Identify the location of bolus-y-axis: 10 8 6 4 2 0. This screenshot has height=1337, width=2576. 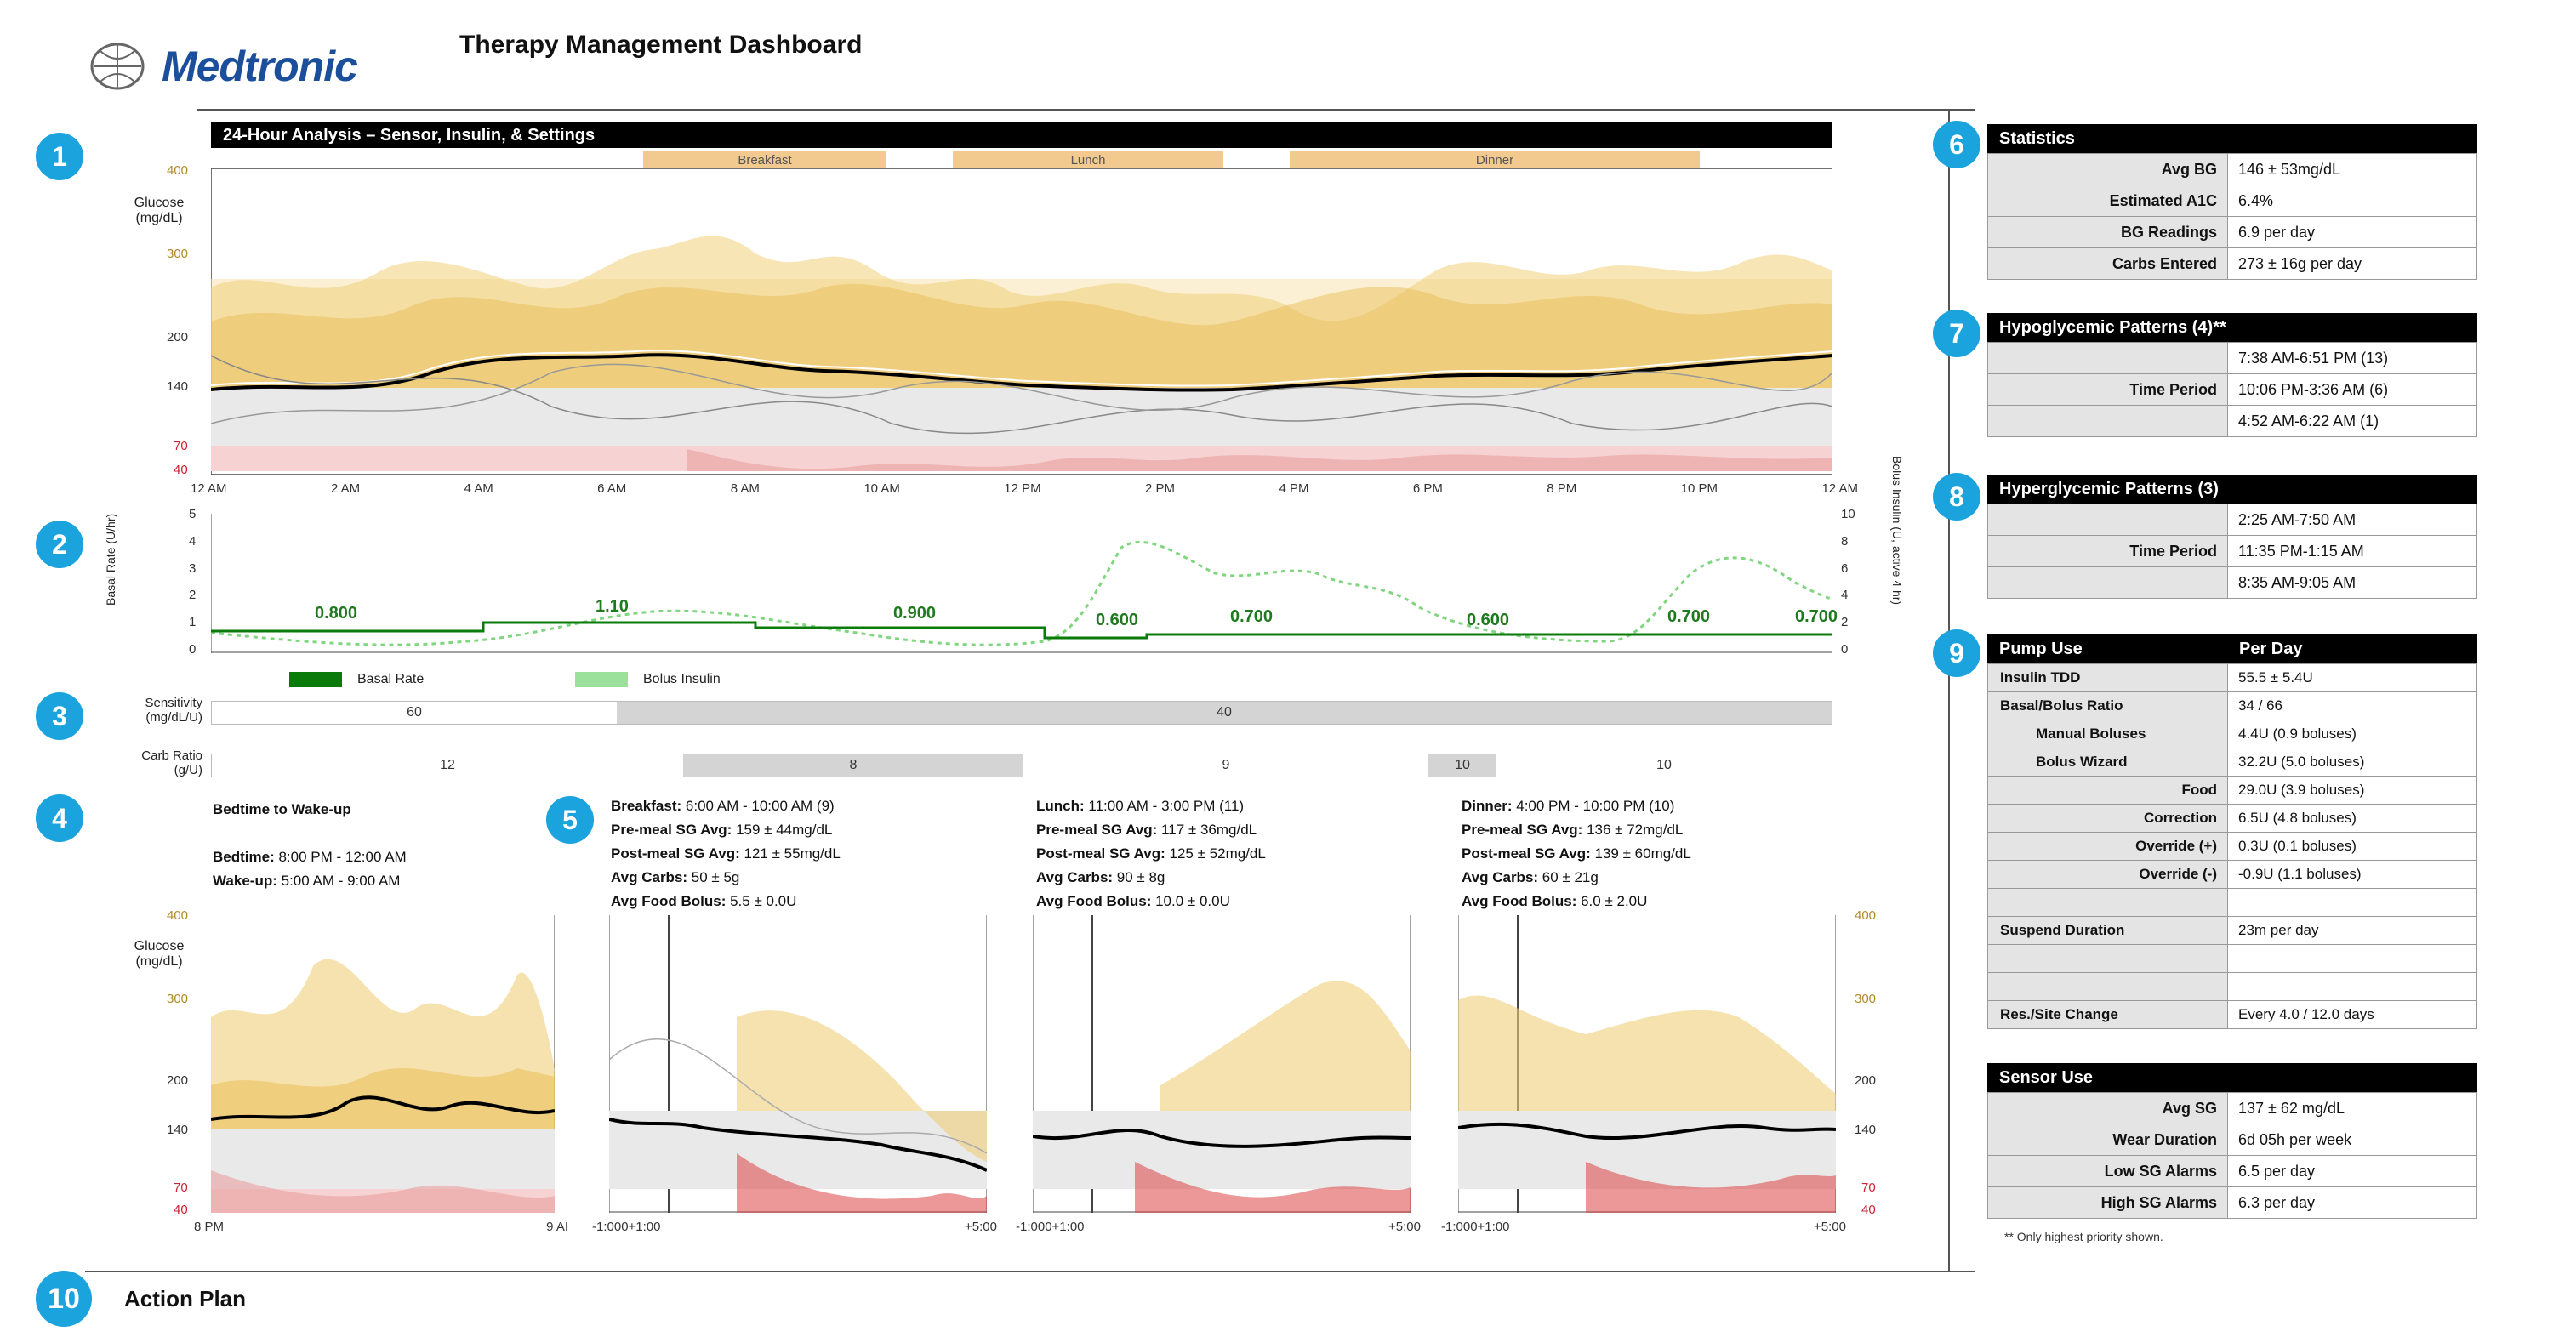
(1848, 582).